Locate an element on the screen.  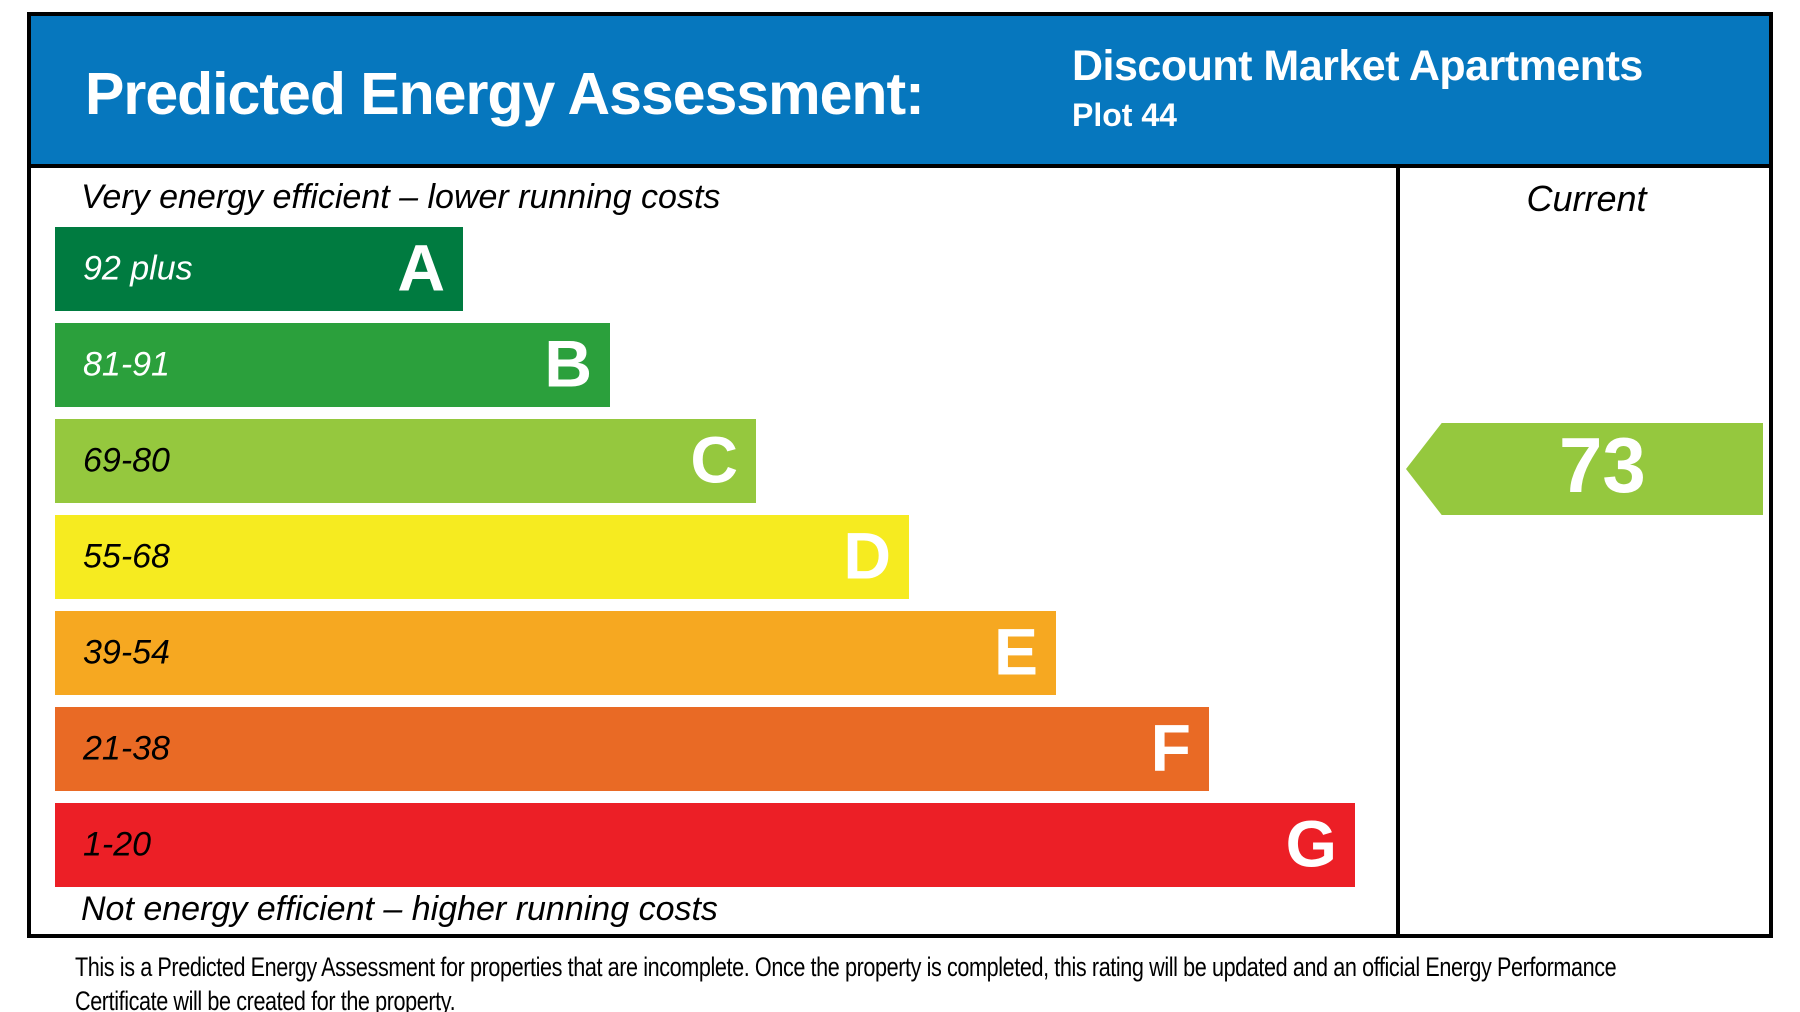
band-letter-label-d: D is located at coordinates (867, 555).